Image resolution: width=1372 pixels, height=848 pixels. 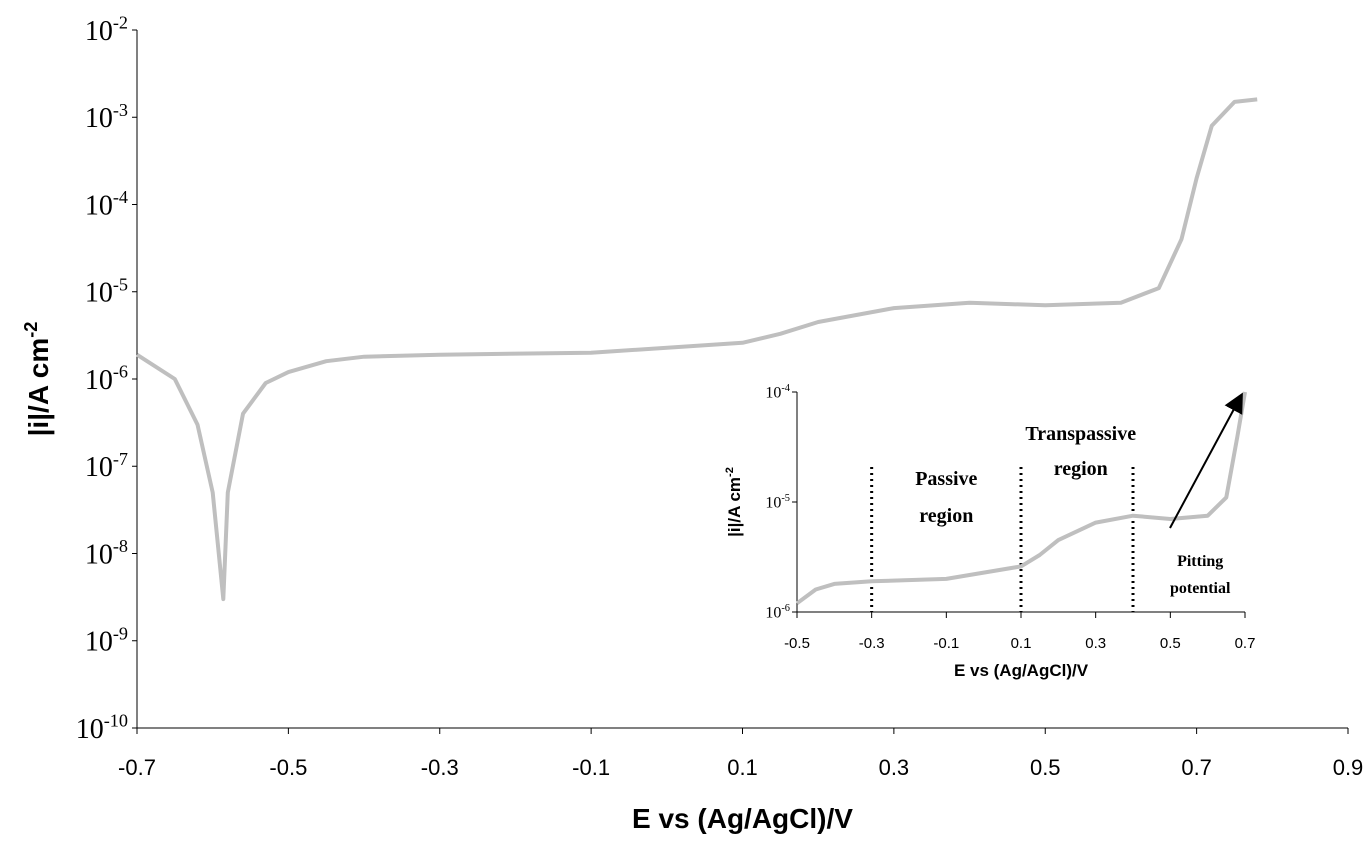 I want to click on y-tick-label: 10⁻⁹, so click(x=106, y=640).